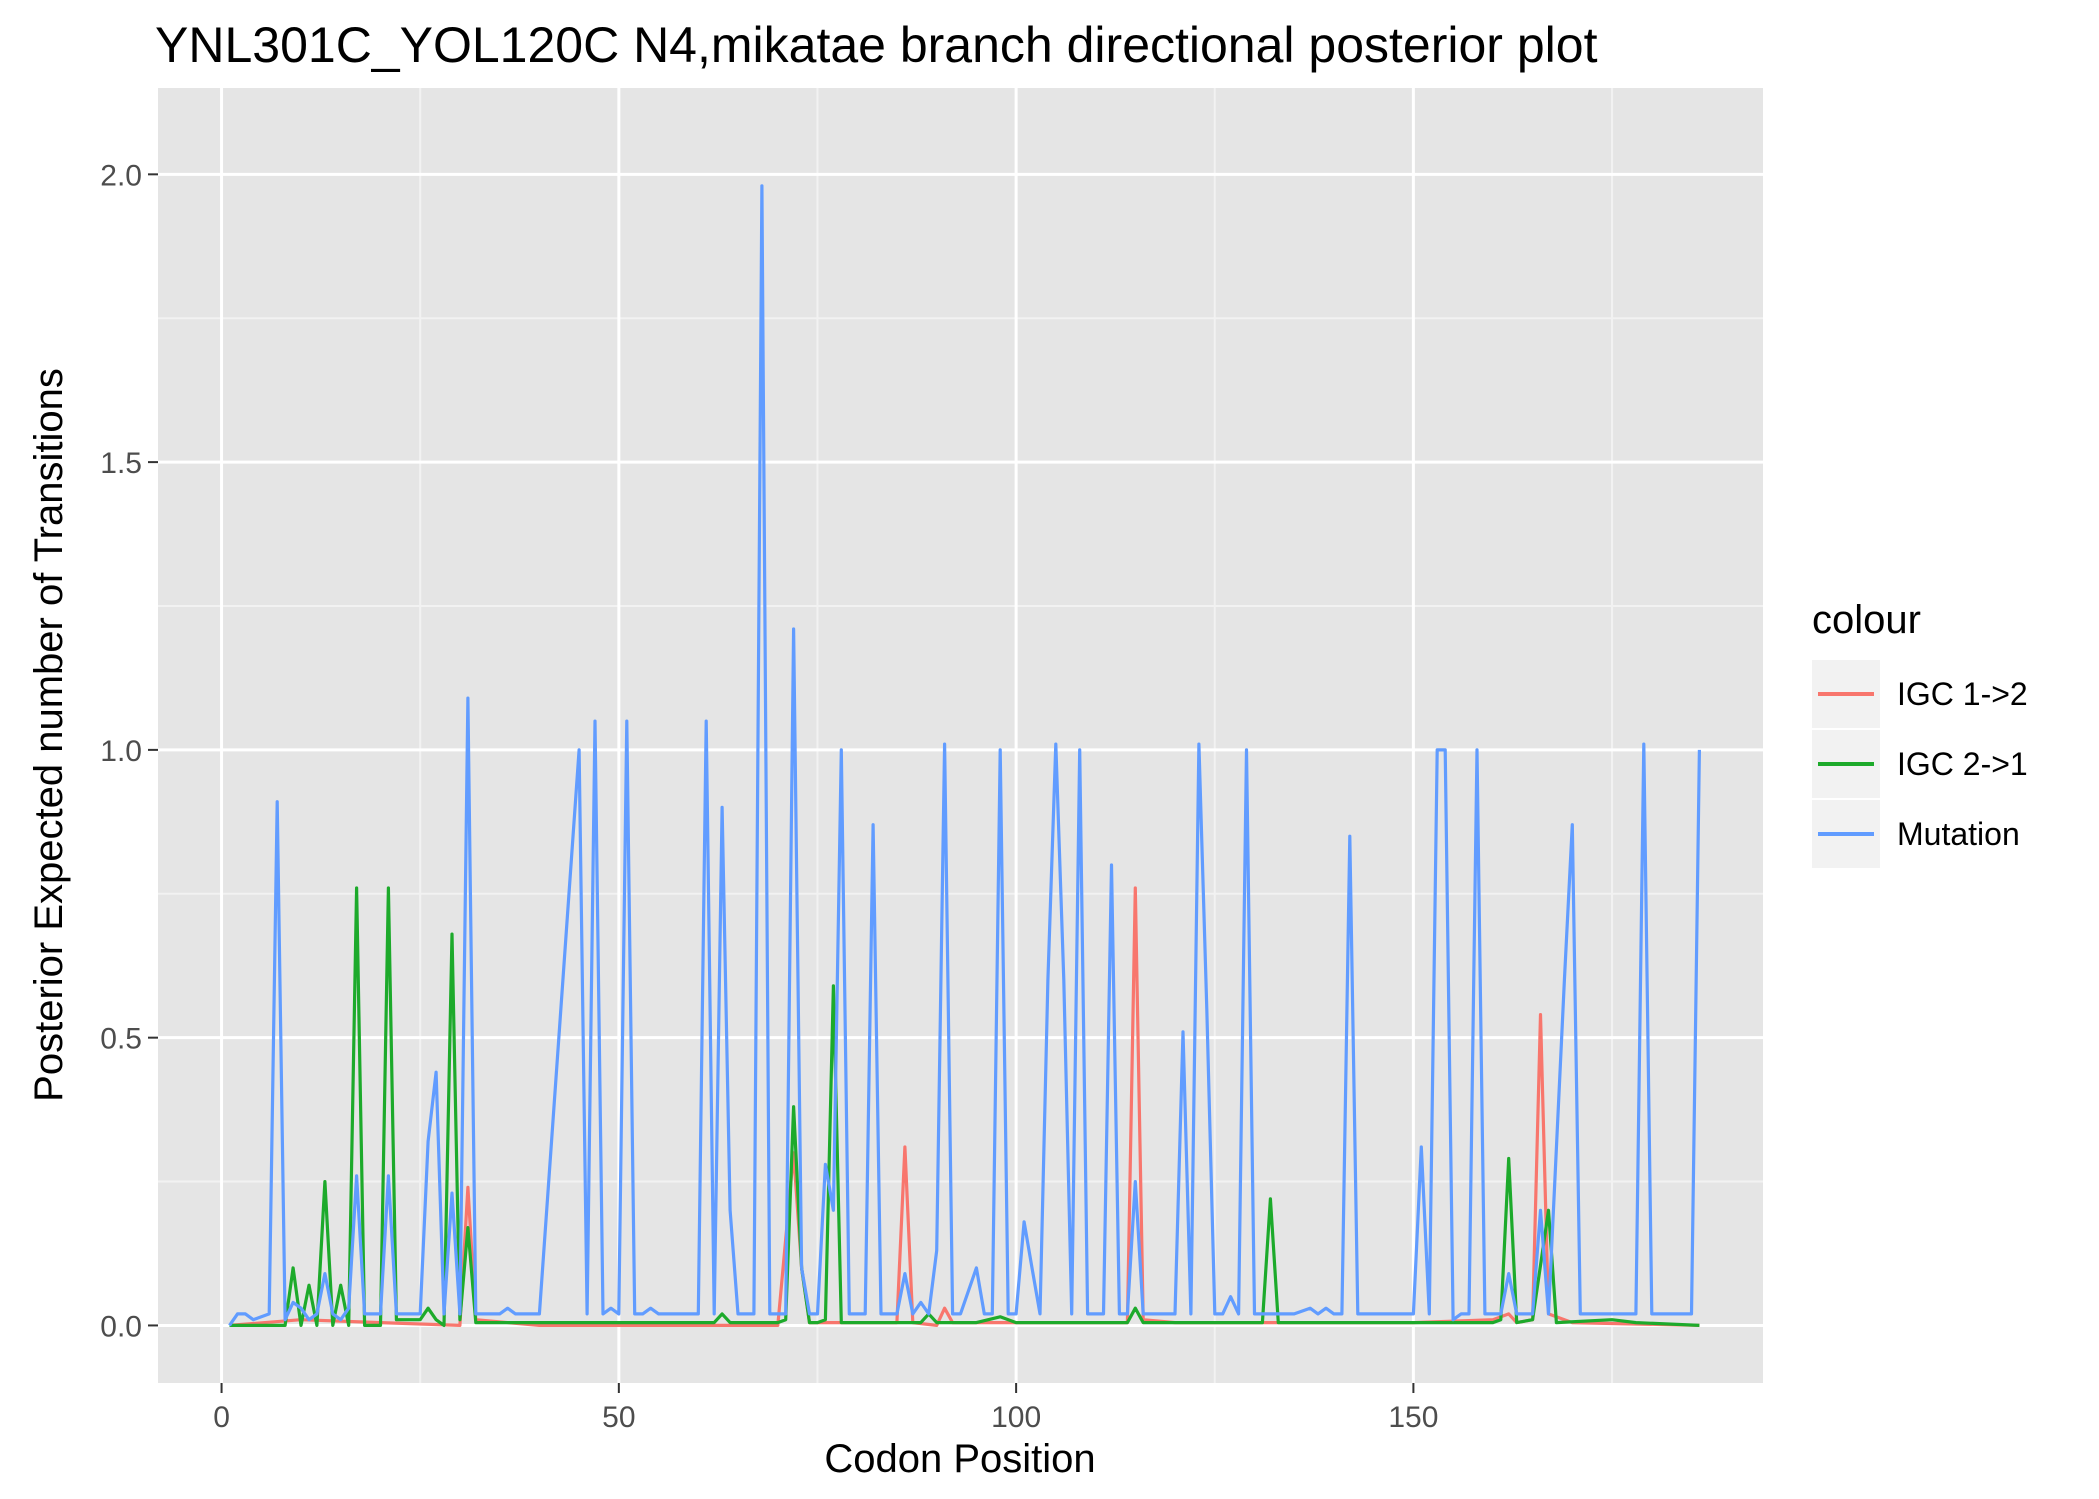  Describe the element at coordinates (121, 463) in the screenshot. I see `y-tick-label: 1.5` at that location.